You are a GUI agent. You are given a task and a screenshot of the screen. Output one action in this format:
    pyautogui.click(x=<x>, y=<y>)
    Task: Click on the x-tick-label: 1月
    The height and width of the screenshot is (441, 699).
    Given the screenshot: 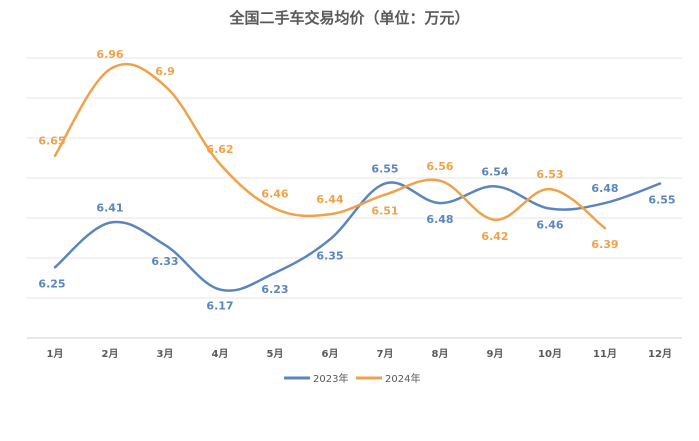 What is the action you would take?
    pyautogui.click(x=55, y=354)
    